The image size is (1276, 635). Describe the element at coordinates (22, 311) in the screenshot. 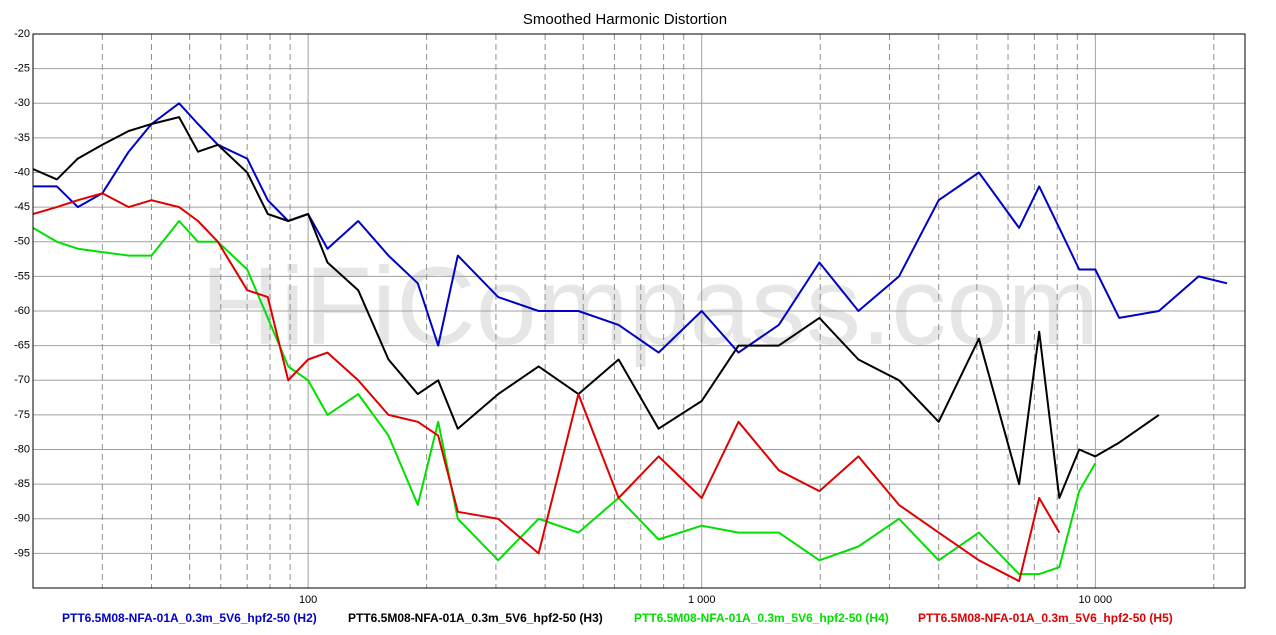

I see `y-tick-label: -60` at that location.